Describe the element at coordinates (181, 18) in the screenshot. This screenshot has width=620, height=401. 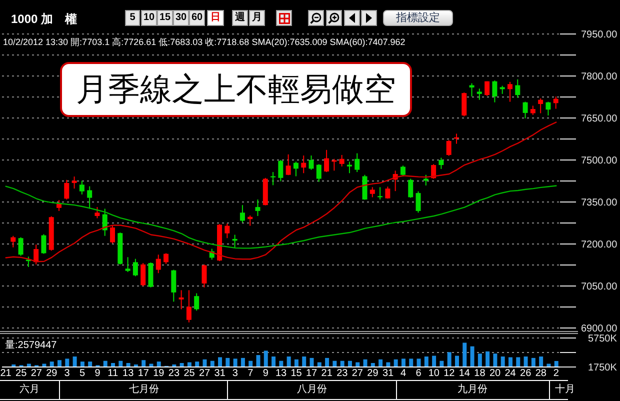
I see `text: 30` at that location.